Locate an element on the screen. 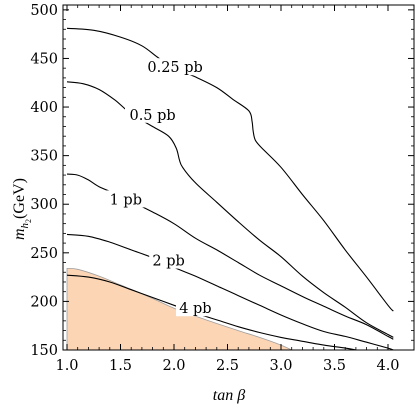  y-tick-label: 150 is located at coordinates (44, 351).